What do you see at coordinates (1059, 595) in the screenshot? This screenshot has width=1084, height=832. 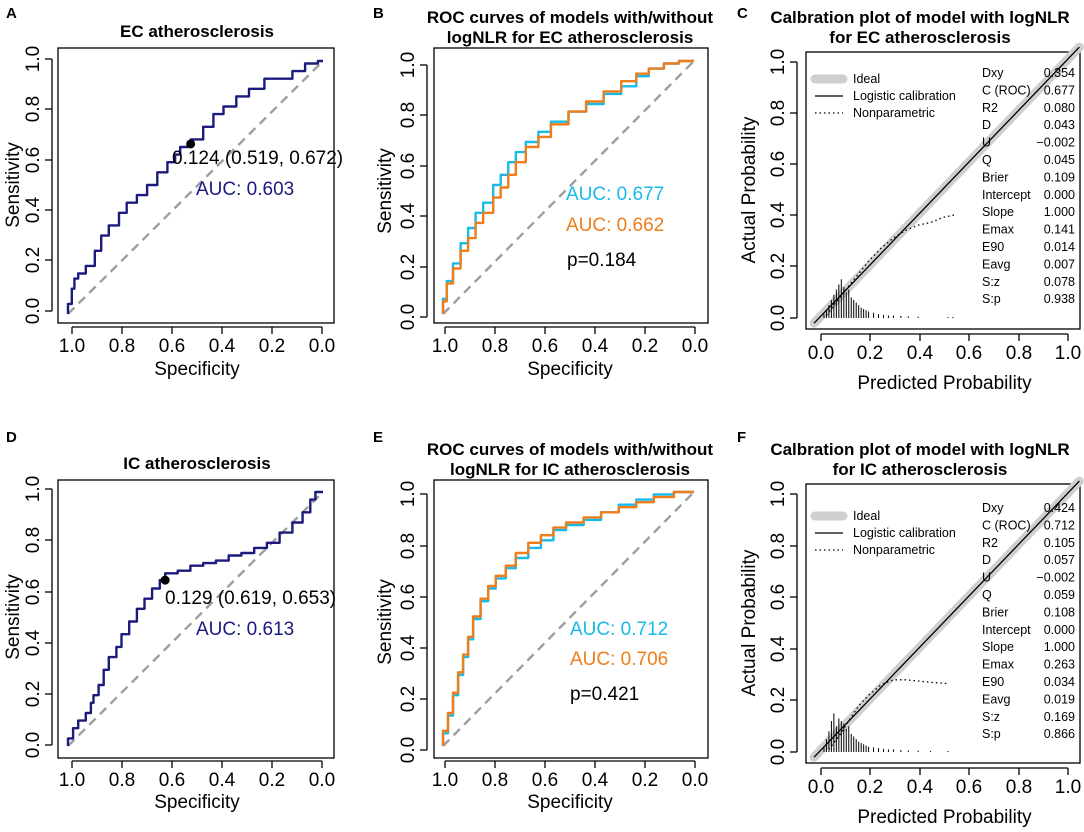 I see `stat-value: 0.059` at bounding box center [1059, 595].